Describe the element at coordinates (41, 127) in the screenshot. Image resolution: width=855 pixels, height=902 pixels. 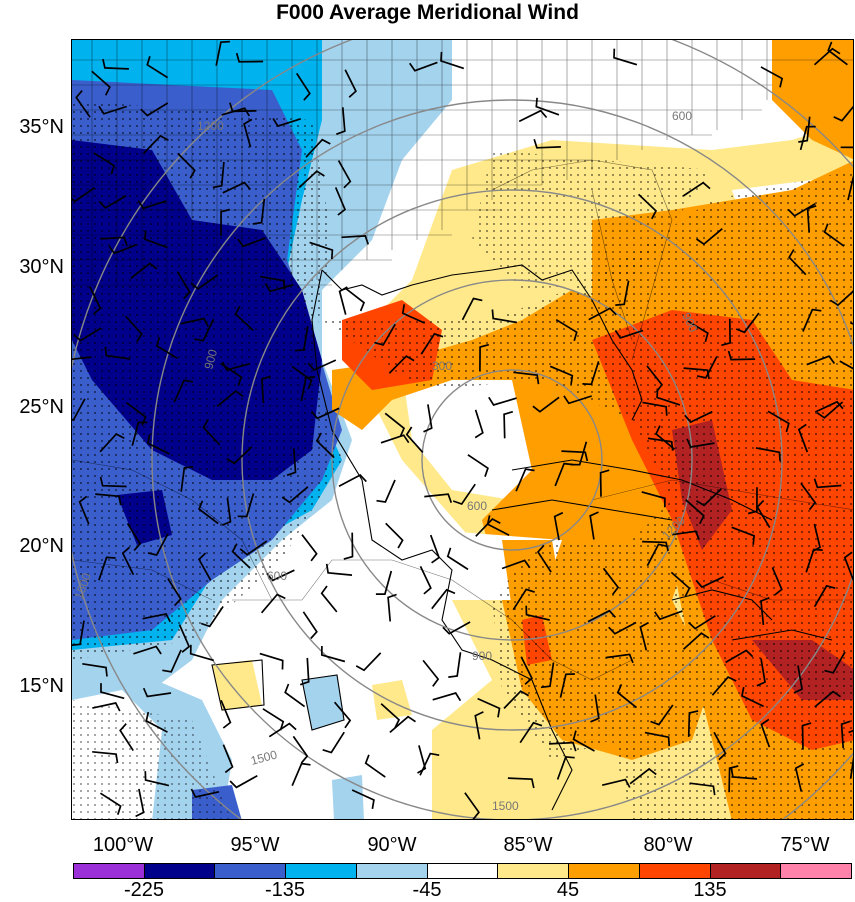
I see `latitude-label: 35°N` at that location.